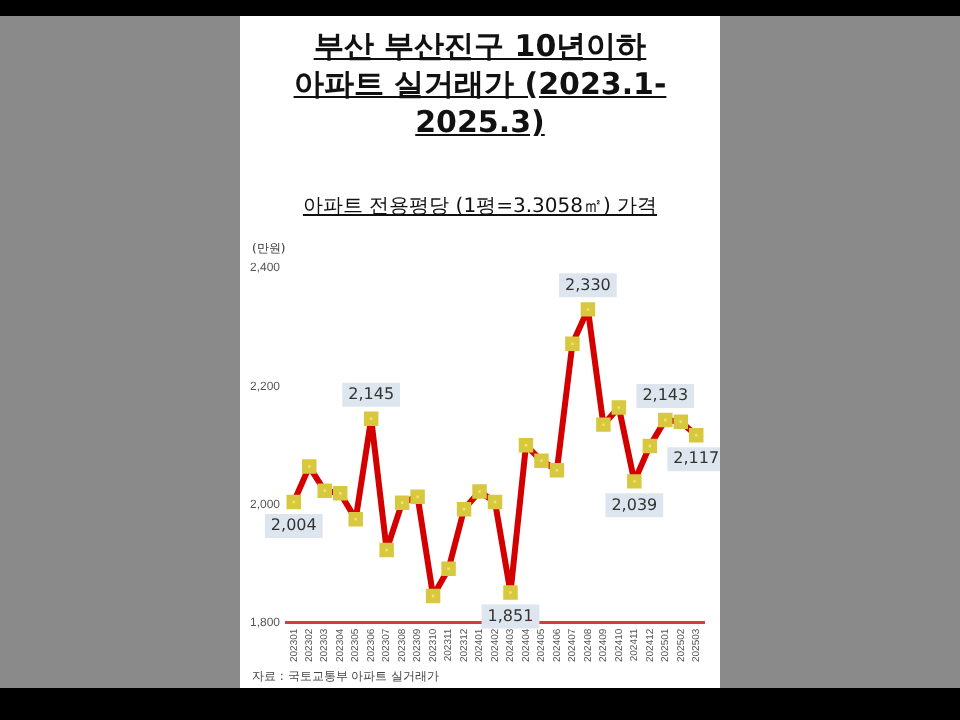  What do you see at coordinates (480, 85) in the screenshot?
I see `chart-title: 부산 부산진구 10년이하 아파트 실거래가 (2023.1-2025.3)` at bounding box center [480, 85].